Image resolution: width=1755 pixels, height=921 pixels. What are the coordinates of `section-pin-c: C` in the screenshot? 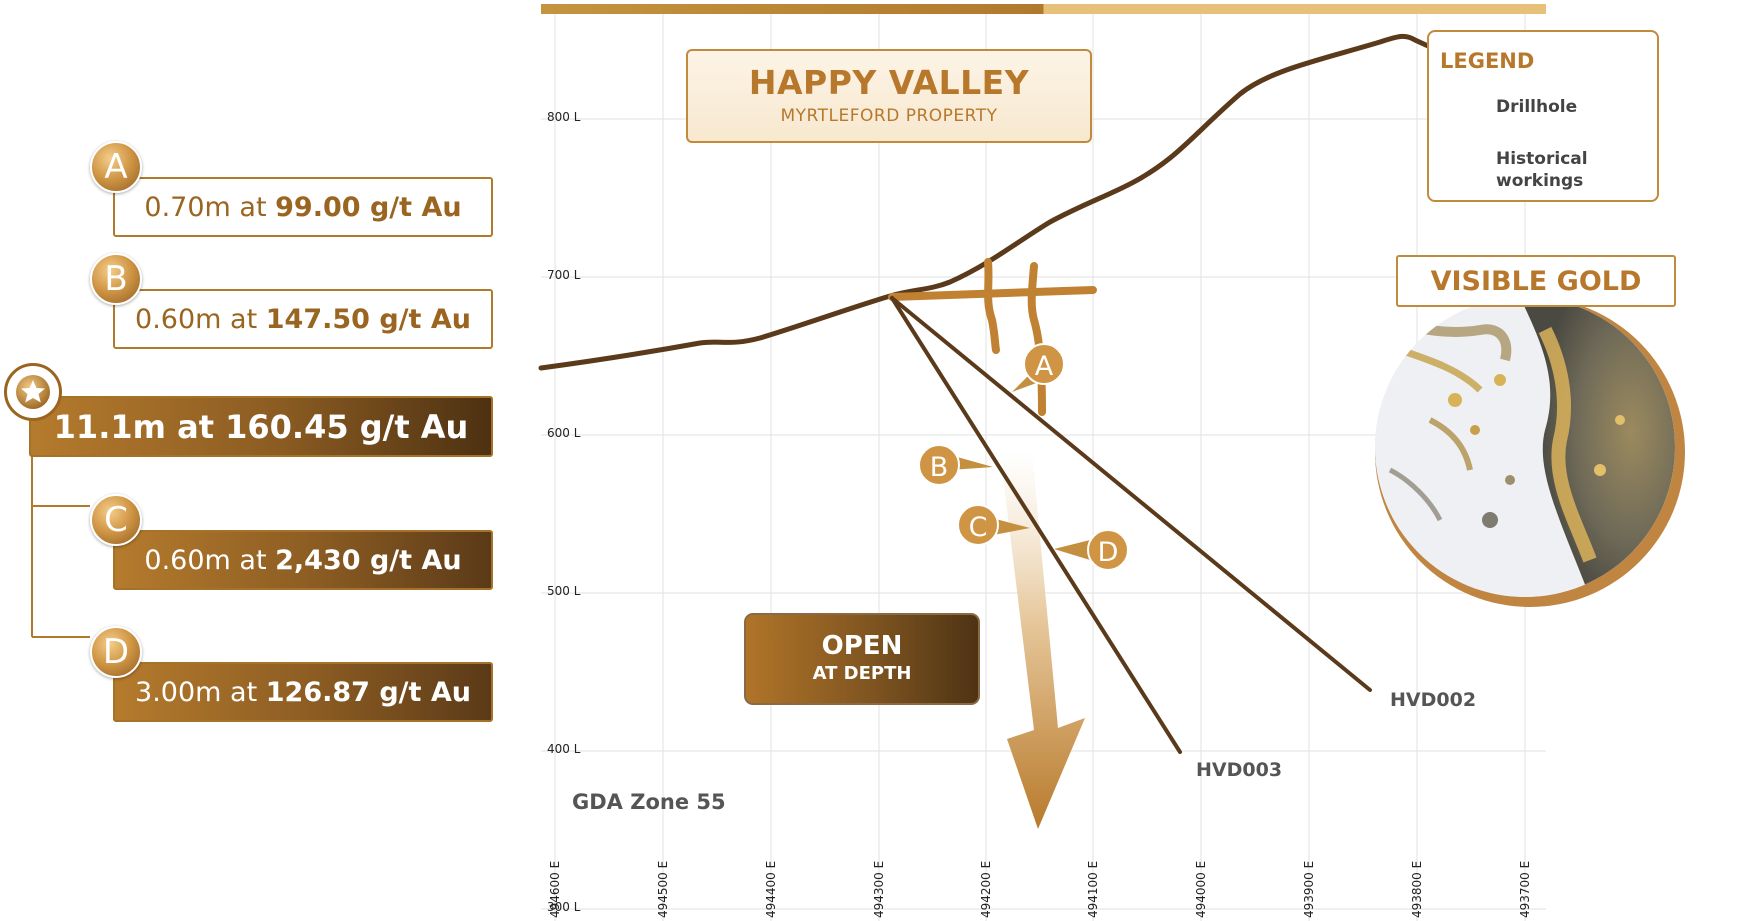 It's located at (993, 525).